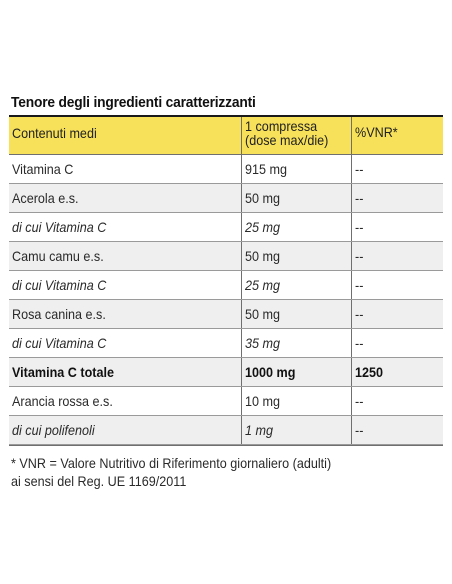 The width and height of the screenshot is (452, 584). What do you see at coordinates (53, 430) in the screenshot?
I see `row-name: di cui polifenoli` at bounding box center [53, 430].